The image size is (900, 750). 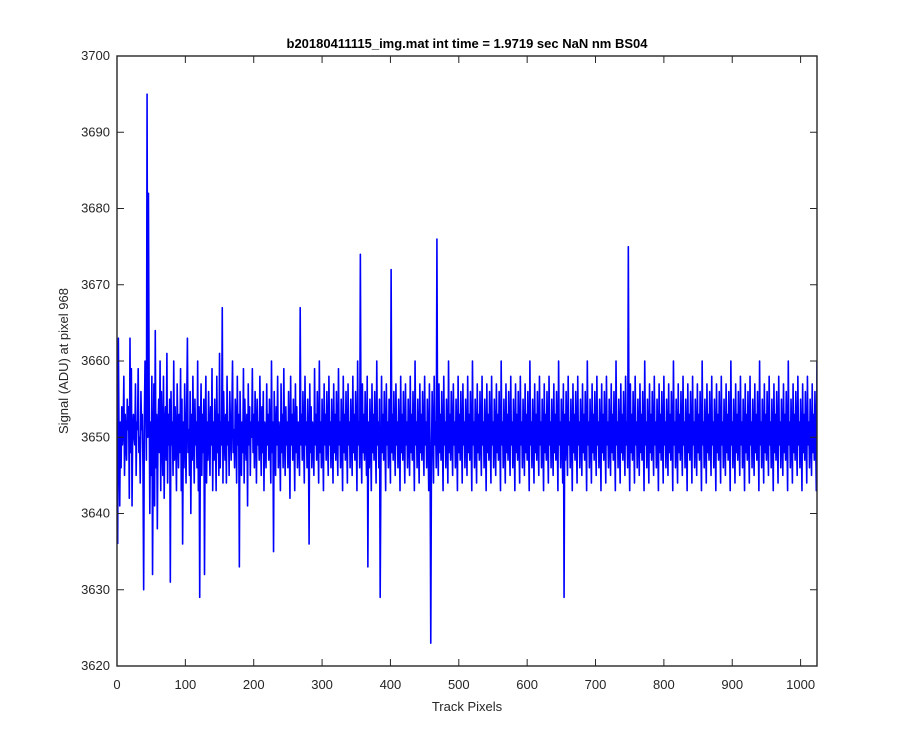 I want to click on x-tick-label: 1000, so click(x=800, y=684).